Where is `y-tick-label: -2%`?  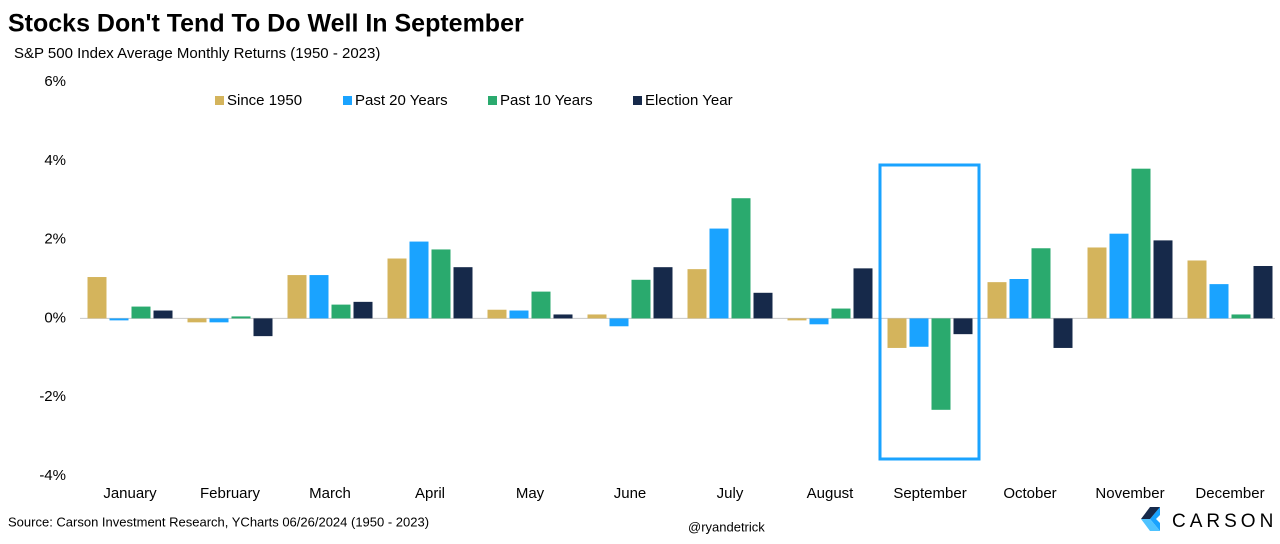
y-tick-label: -2% is located at coordinates (52, 396).